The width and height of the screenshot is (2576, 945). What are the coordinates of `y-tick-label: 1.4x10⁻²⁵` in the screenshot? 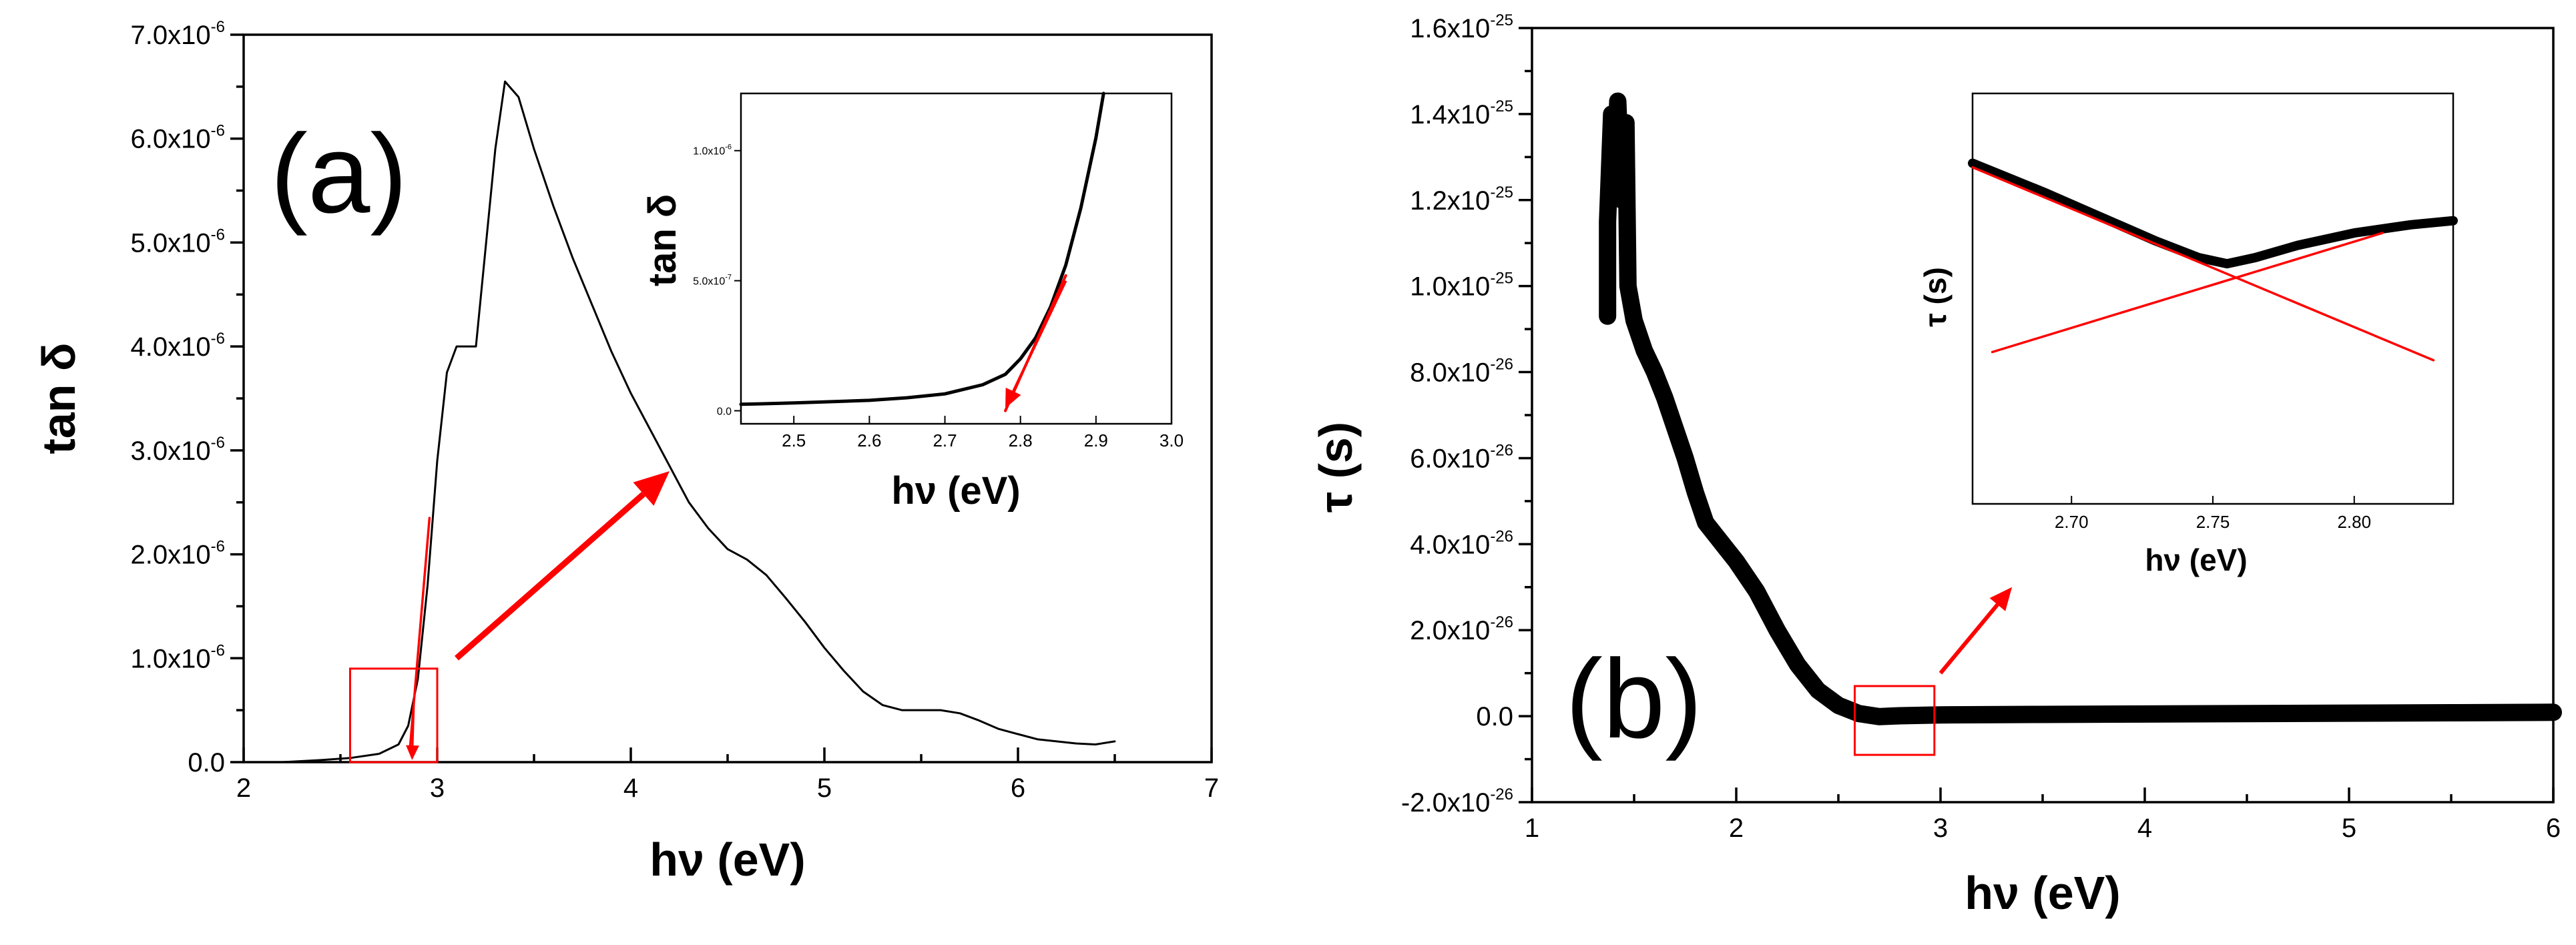 It's located at (1461, 113).